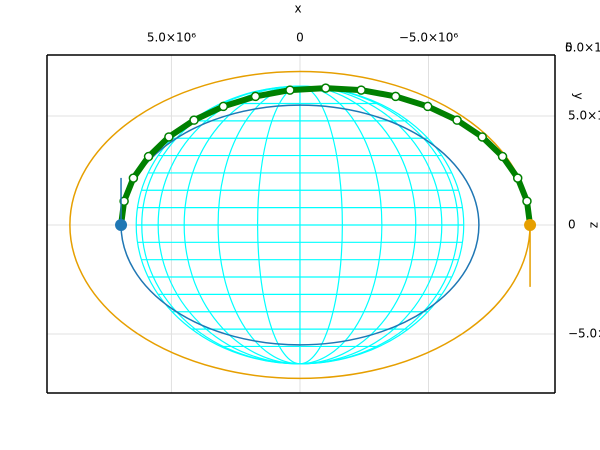 Image resolution: width=600 pixels, height=450 pixels. I want to click on z-tick-label: 5.0×10⁶, so click(582, 48).